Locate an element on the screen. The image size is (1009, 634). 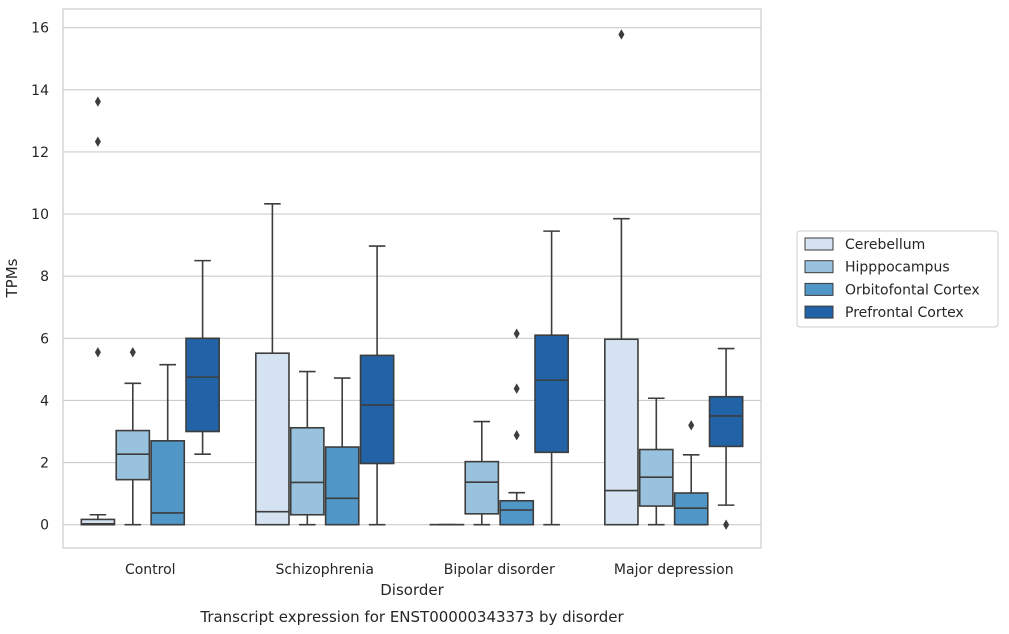
y-tick-label: 0 is located at coordinates (44, 526).